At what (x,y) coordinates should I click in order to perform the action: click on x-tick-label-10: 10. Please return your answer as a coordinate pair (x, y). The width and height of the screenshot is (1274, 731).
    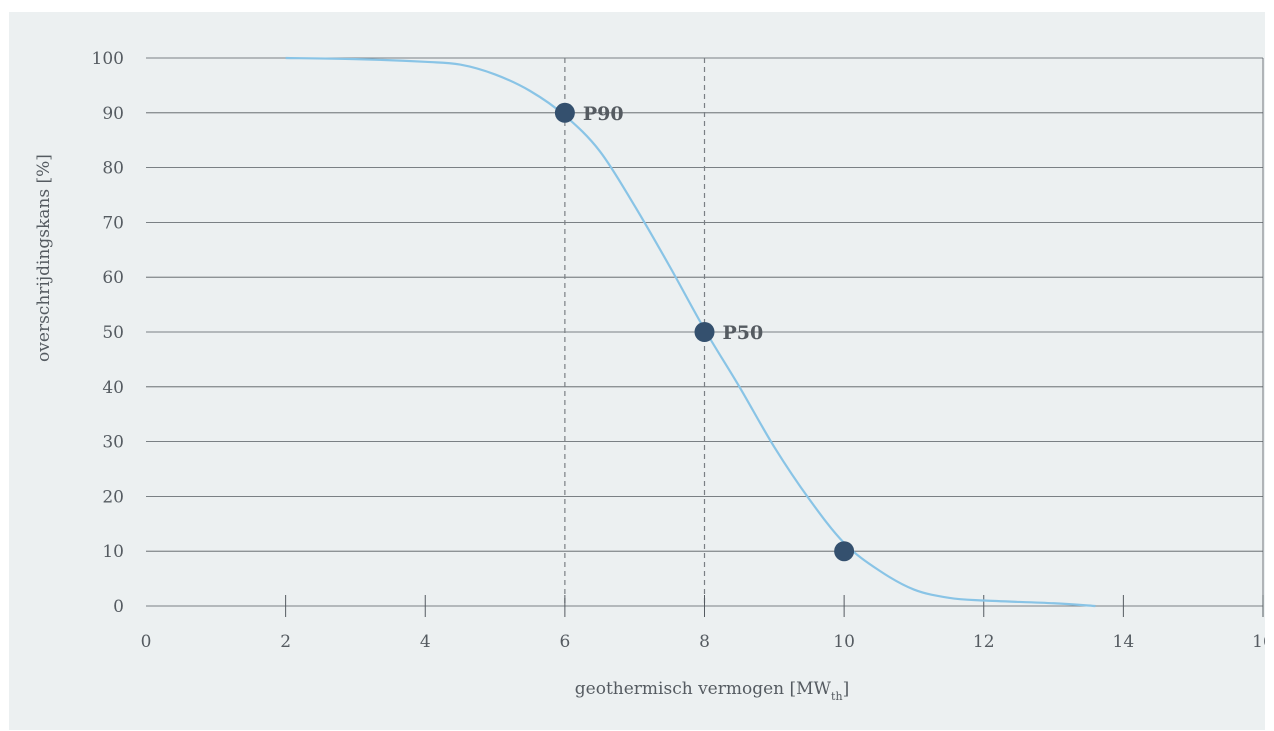
    Looking at the image, I should click on (844, 642).